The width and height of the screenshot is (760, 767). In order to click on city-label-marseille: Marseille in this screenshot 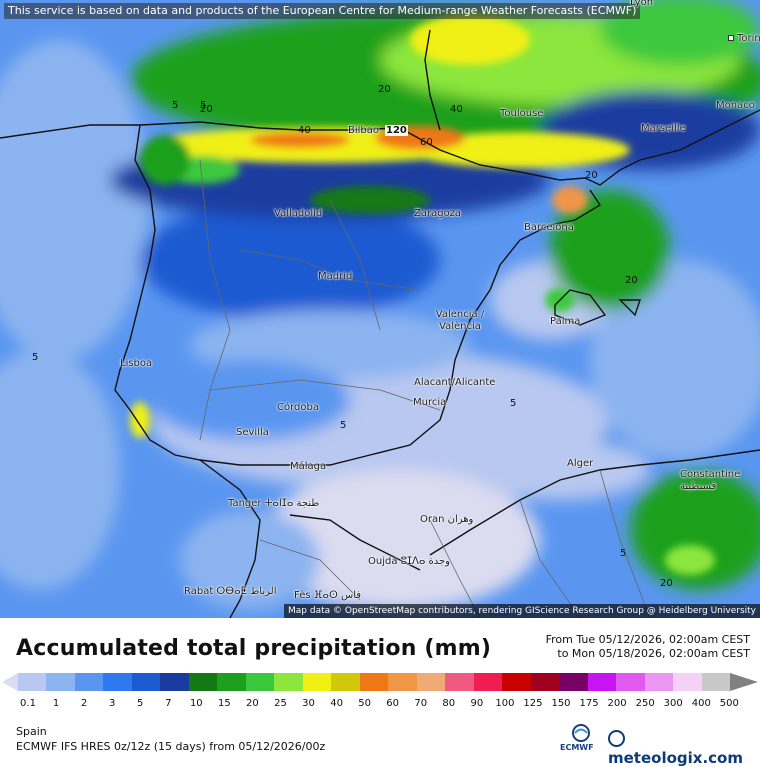, I will do `click(663, 128)`.